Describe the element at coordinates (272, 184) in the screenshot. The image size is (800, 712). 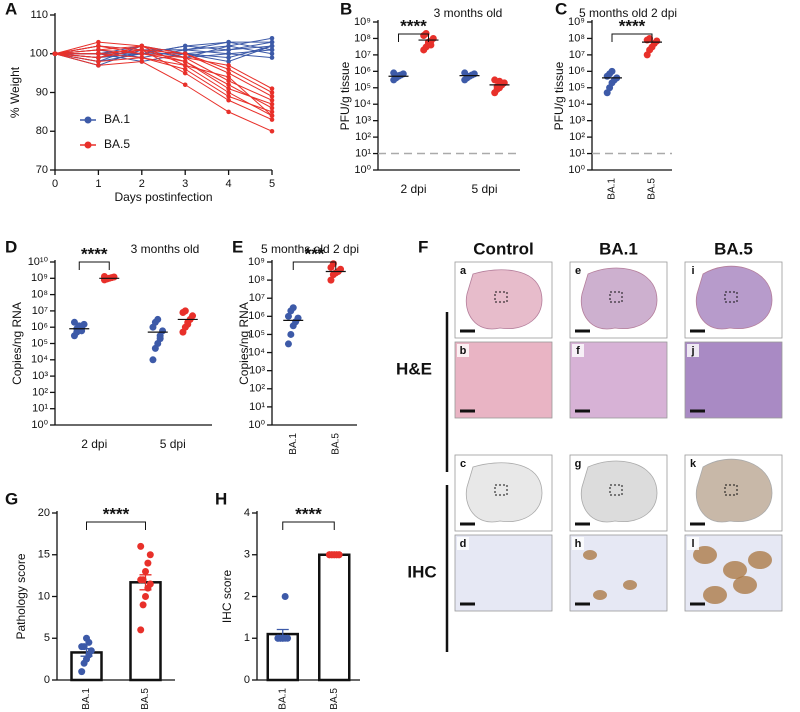
I see `x-tick-label: 5` at that location.